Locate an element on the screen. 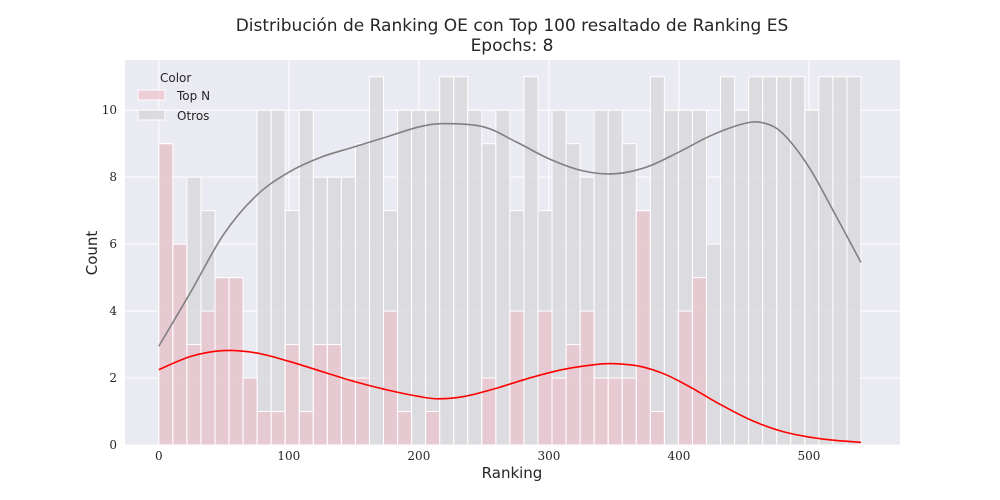 This screenshot has width=1000, height=500. kde-line-top-n is located at coordinates (510, 396).